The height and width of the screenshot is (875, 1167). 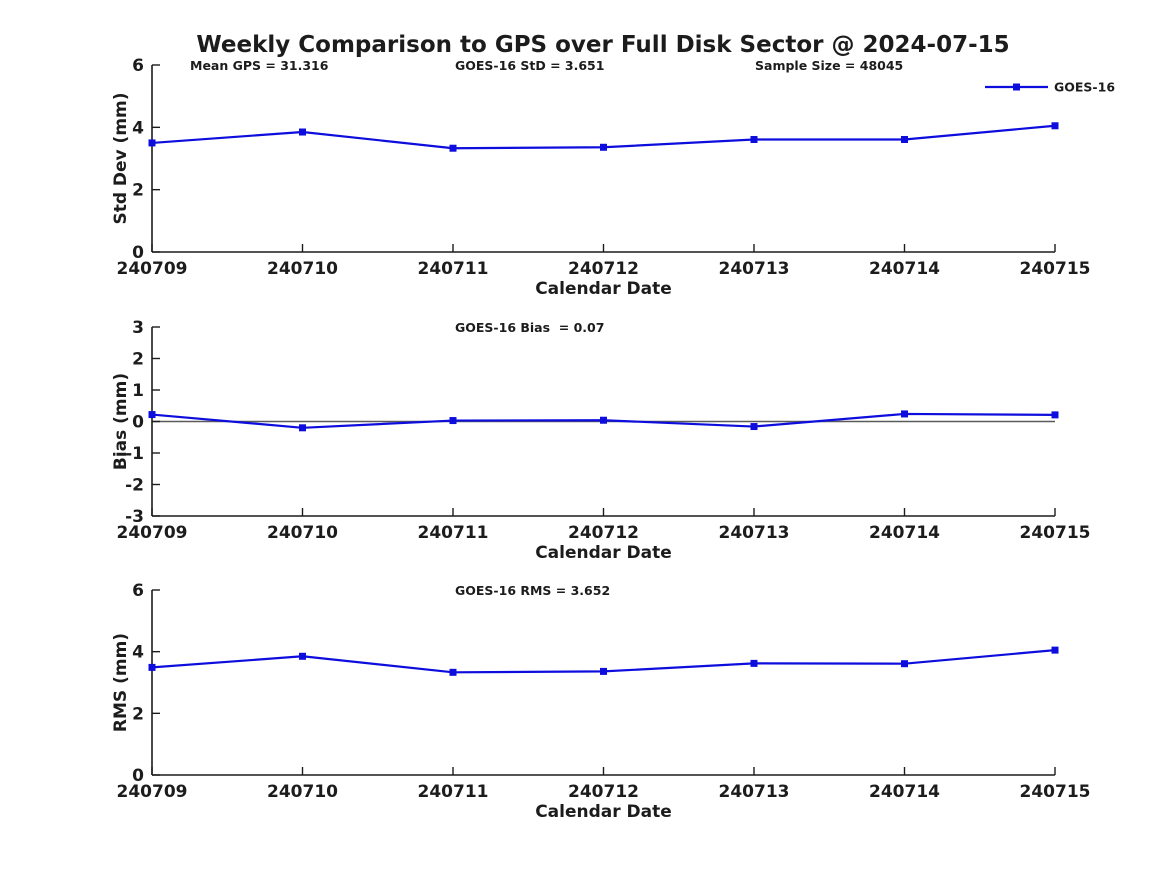 I want to click on subplot-annotation: GOES-16 StD = 3.651, so click(x=529, y=65).